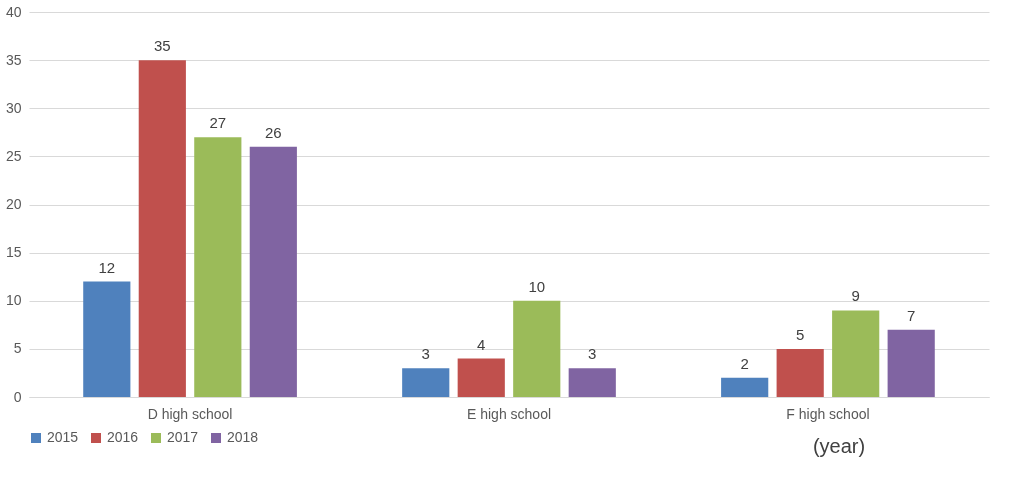 Image resolution: width=1025 pixels, height=483 pixels. Describe the element at coordinates (744, 363) in the screenshot. I see `data-label: 2` at that location.